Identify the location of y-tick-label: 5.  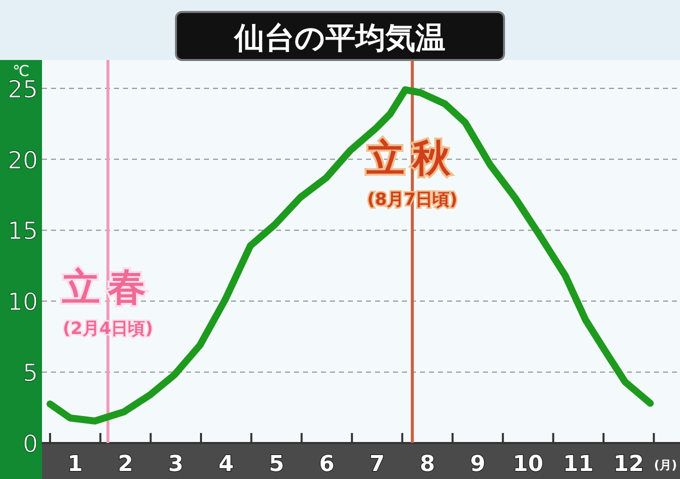
(30, 373).